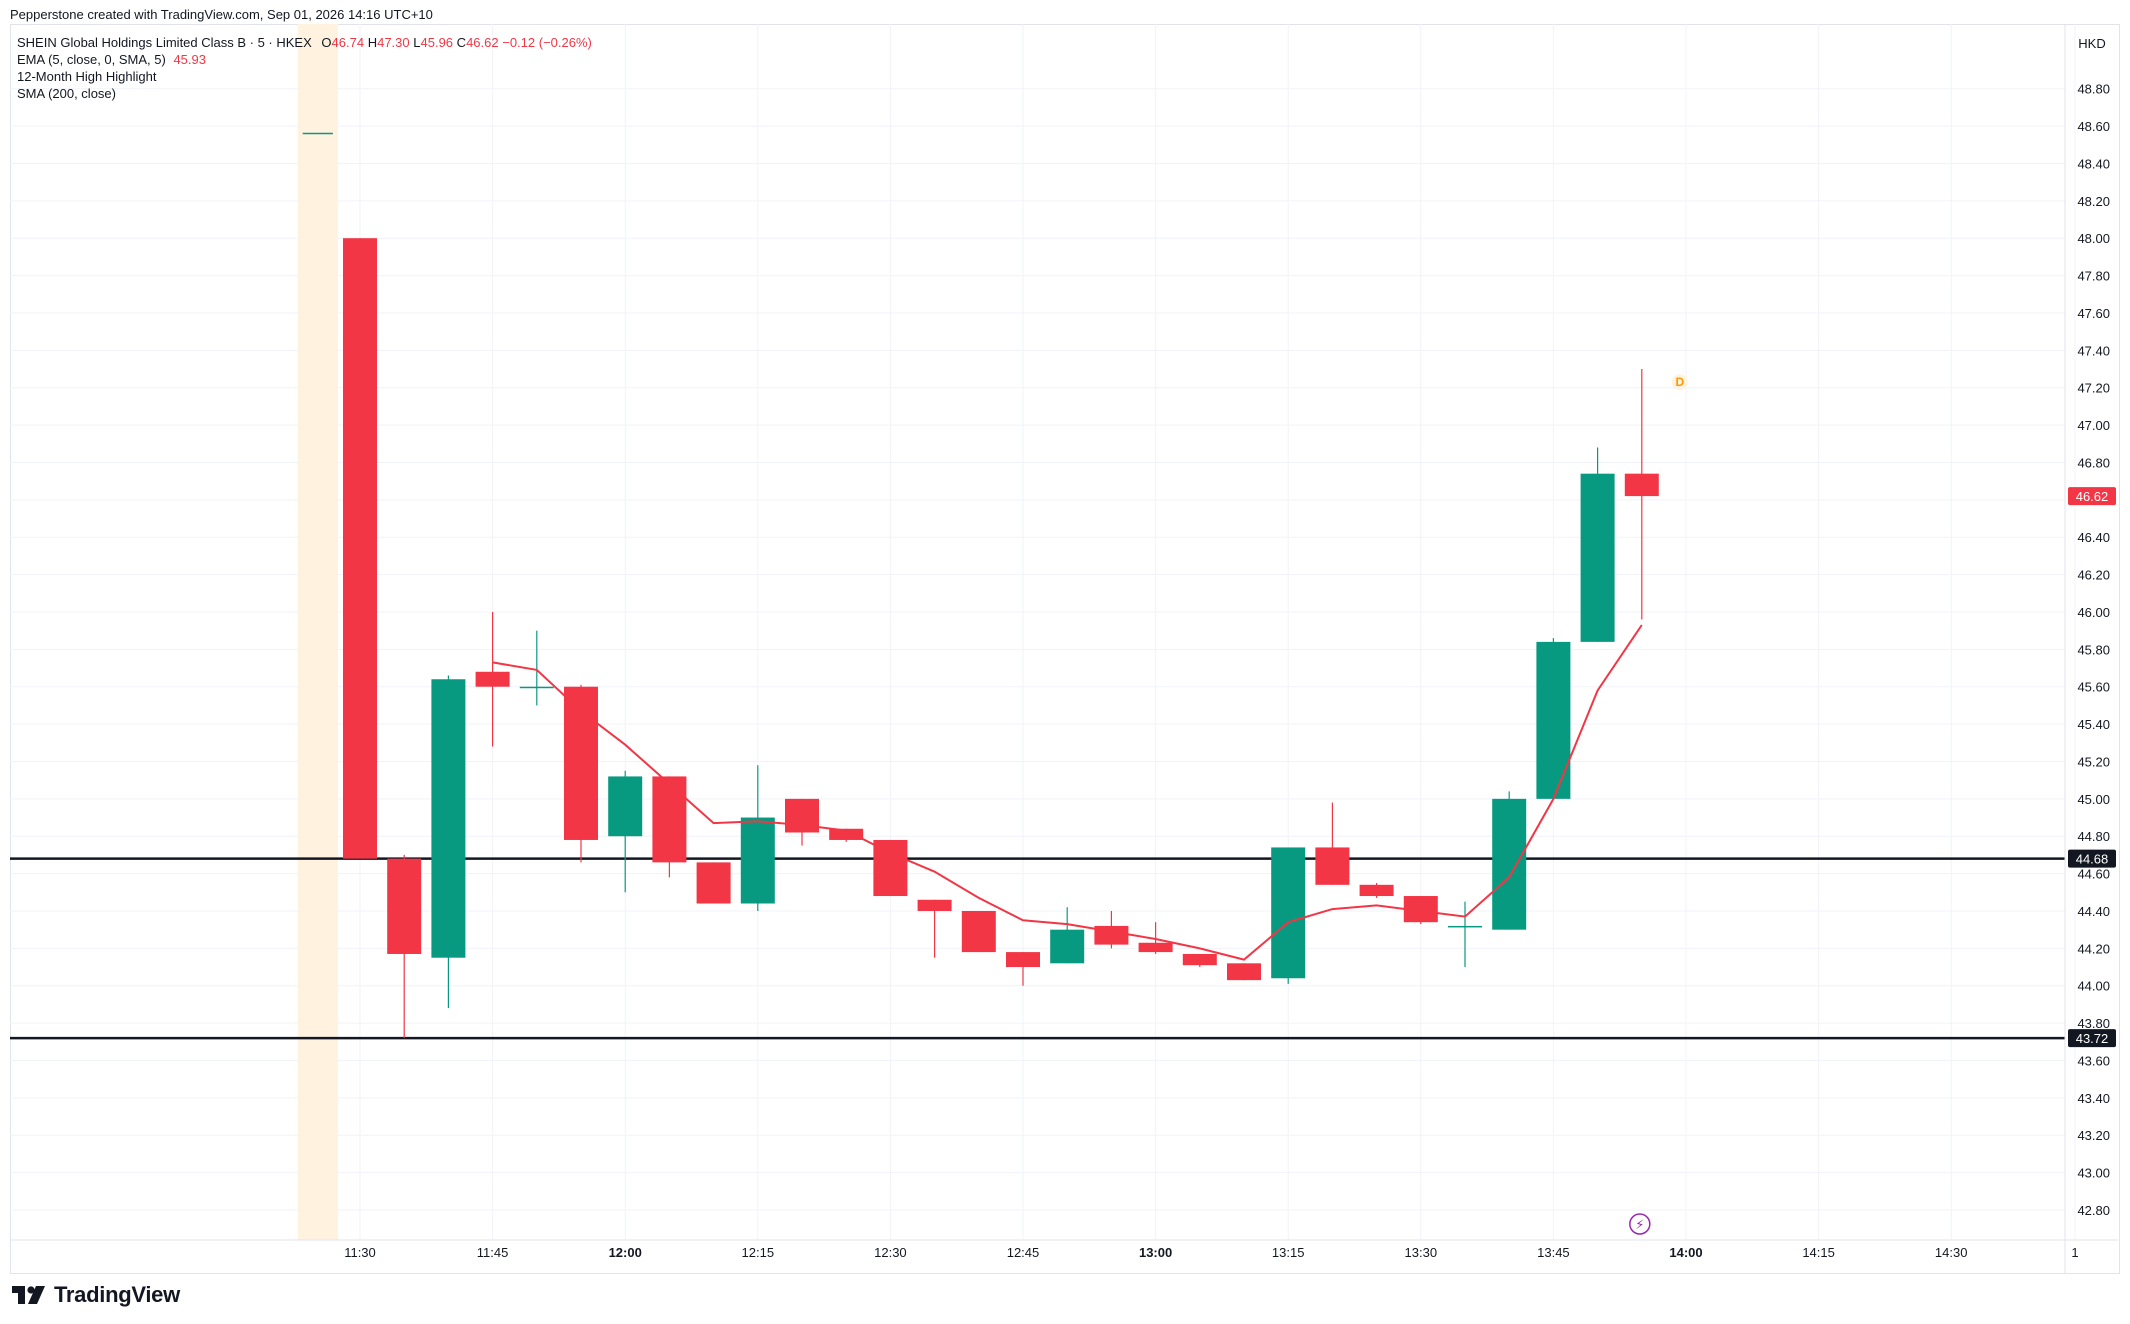  Describe the element at coordinates (2093, 425) in the screenshot. I see `price-tick-label: 47.00` at that location.